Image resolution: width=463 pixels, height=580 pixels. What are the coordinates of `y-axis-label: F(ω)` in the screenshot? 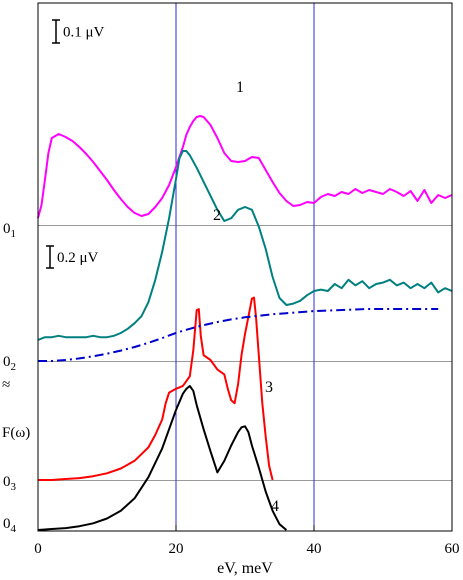 It's located at (16, 433).